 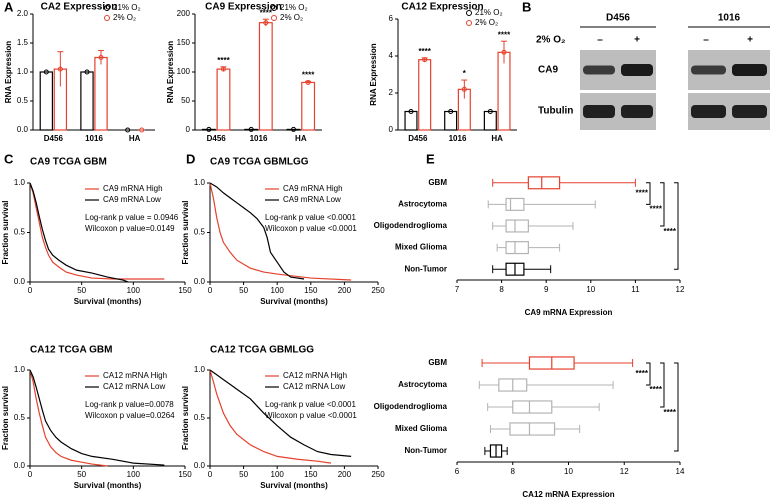 I want to click on cell-line-label: D456, so click(x=618, y=18).